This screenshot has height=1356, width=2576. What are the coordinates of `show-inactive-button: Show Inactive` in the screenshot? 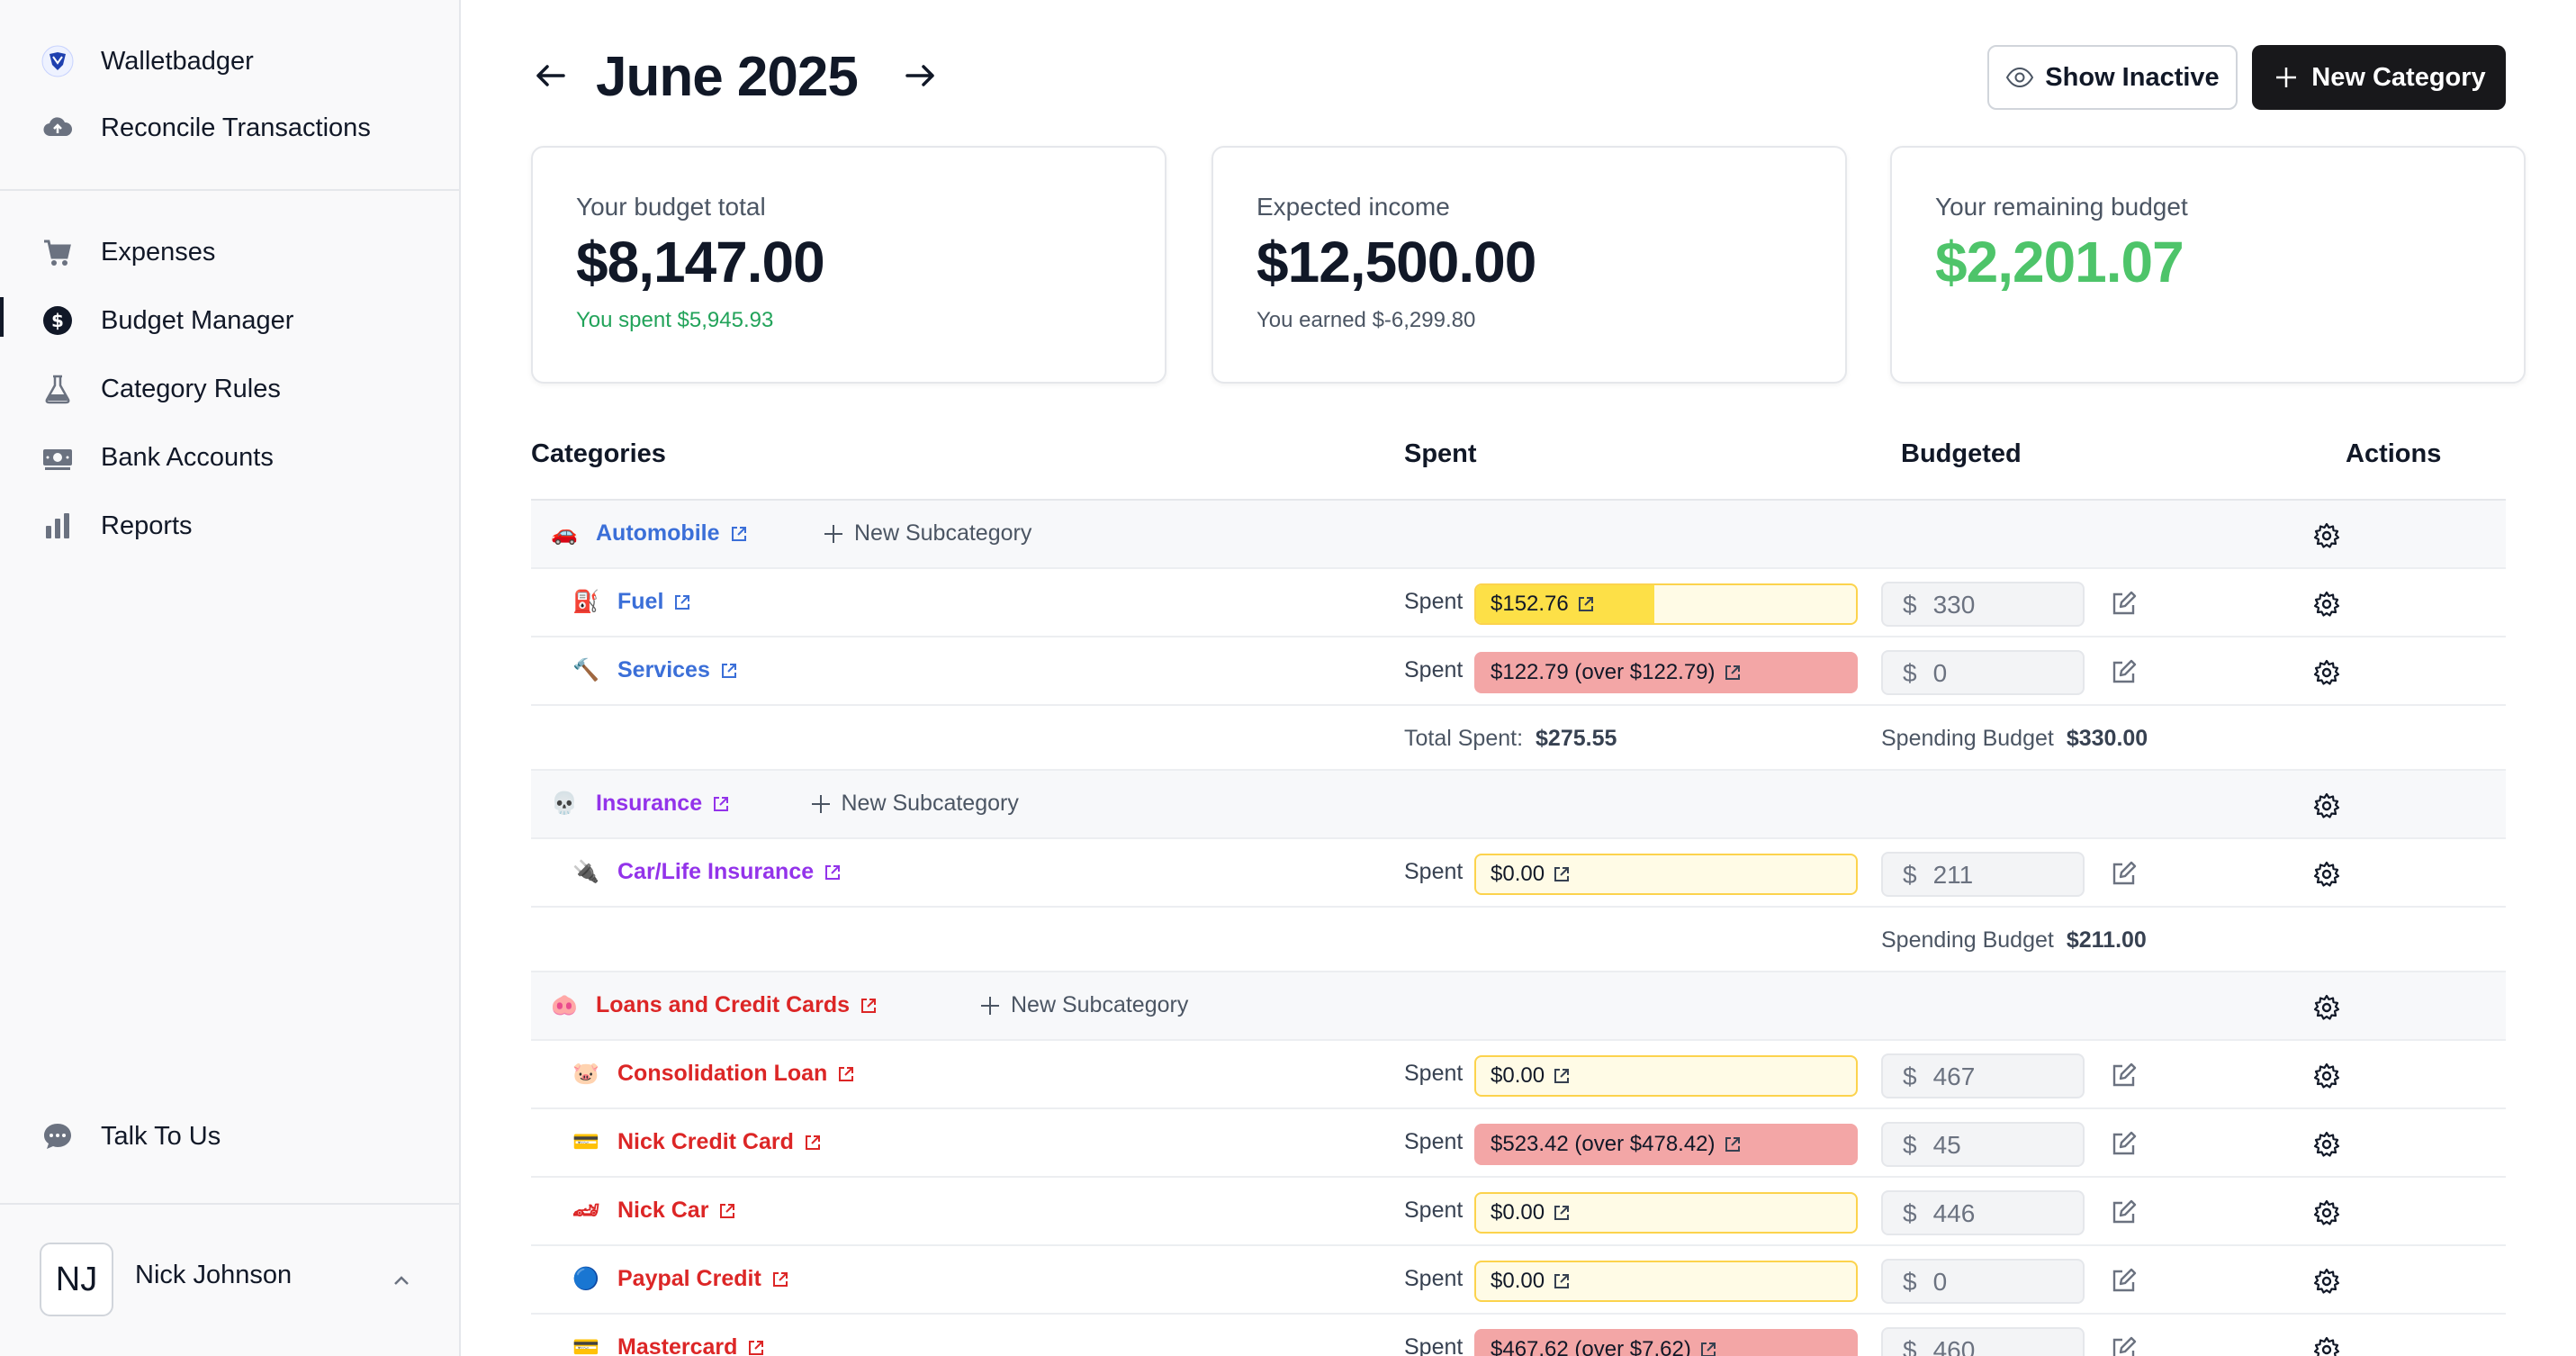 It's located at (2112, 77).